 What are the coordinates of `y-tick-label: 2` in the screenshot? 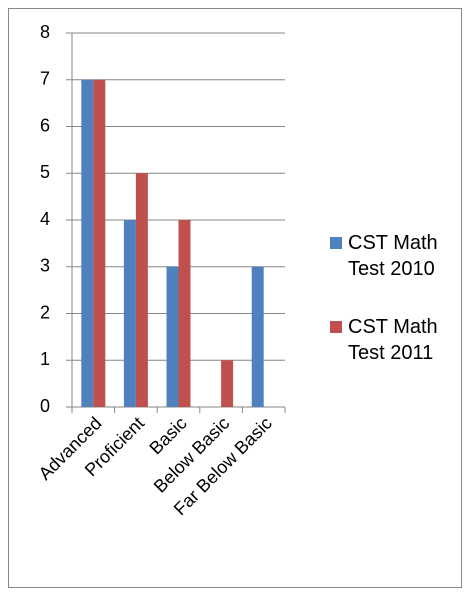 It's located at (45, 312).